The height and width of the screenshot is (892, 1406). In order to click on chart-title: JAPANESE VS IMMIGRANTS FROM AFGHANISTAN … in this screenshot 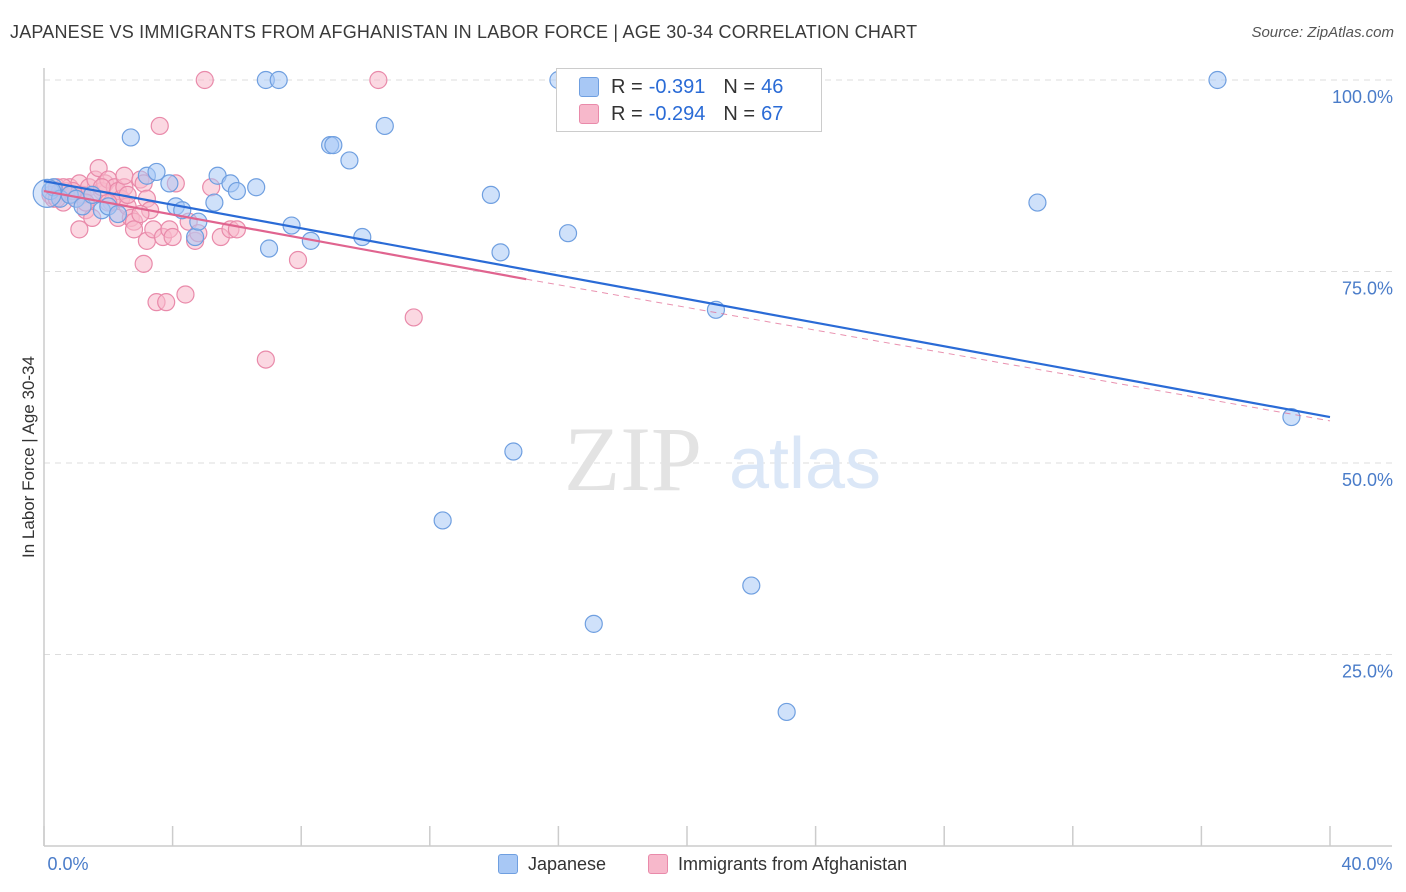, I will do `click(464, 32)`.